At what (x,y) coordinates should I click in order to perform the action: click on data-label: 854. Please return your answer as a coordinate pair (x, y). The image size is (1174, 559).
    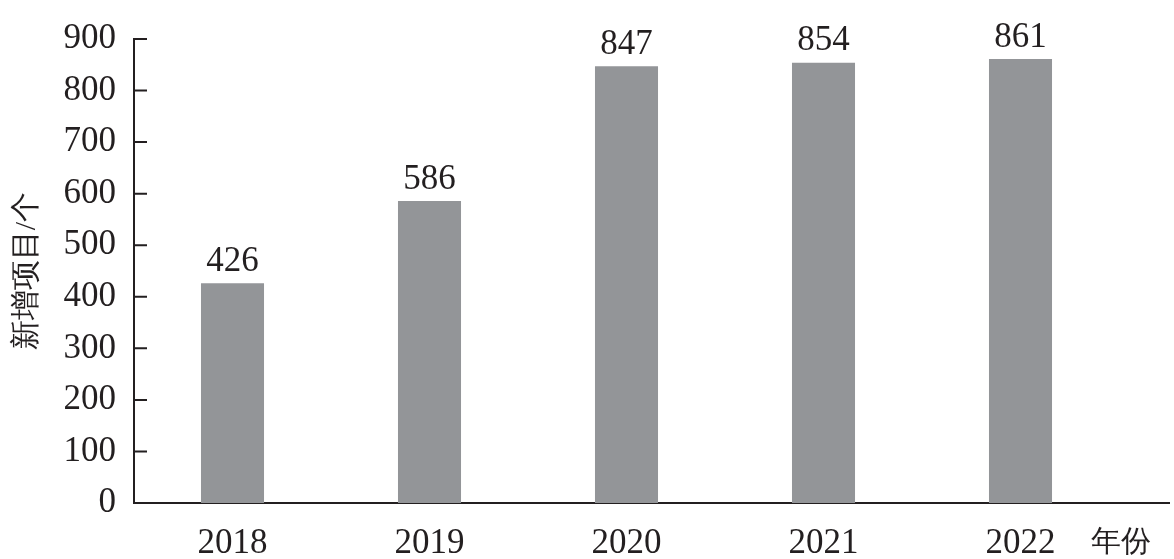
    Looking at the image, I should click on (823, 39).